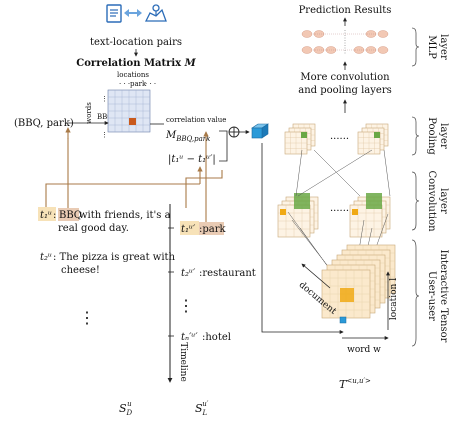 The height and width of the screenshot is (423, 461). Describe the element at coordinates (80, 270) in the screenshot. I see `doc-t2-text-2: cheese!` at that location.